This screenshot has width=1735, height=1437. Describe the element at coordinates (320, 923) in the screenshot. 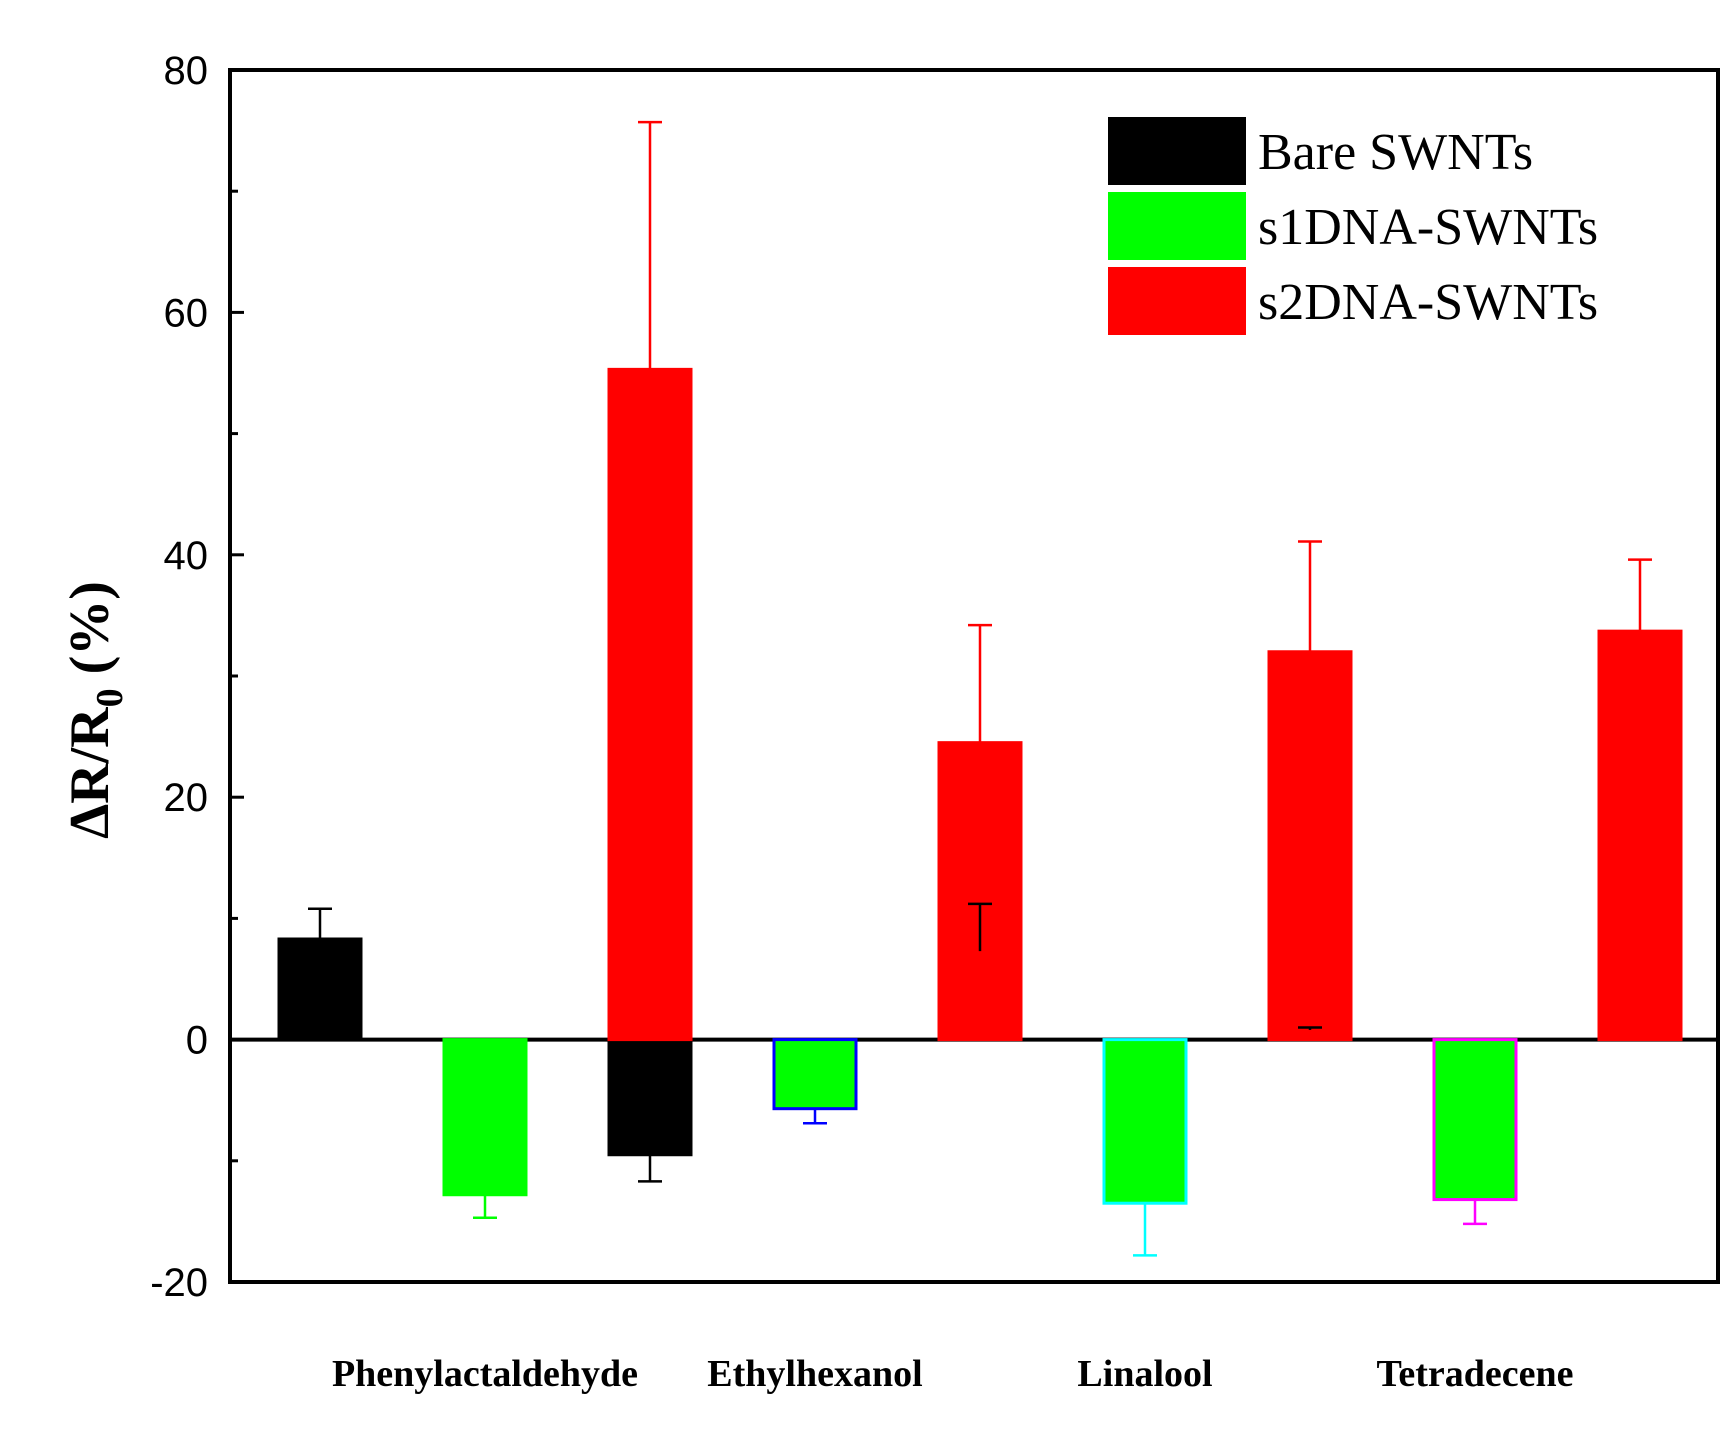

I see `error-bar-bare-swnts-phenylactaldehyde` at that location.